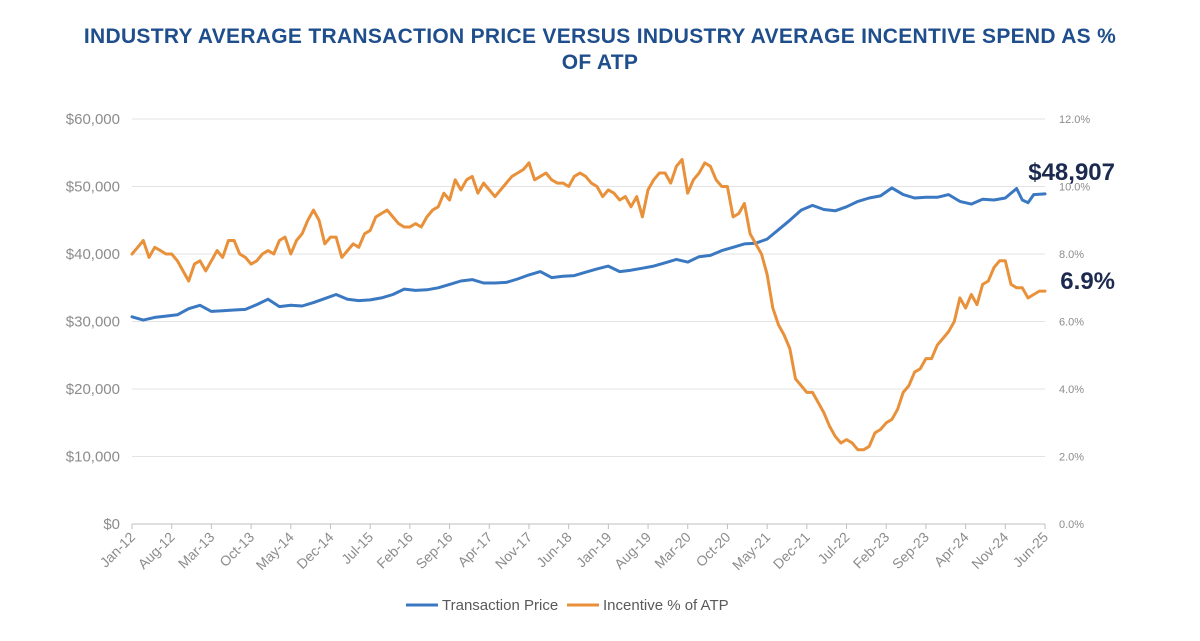 This screenshot has width=1200, height=641. Describe the element at coordinates (1071, 172) in the screenshot. I see `end-value-label: $48,907` at that location.